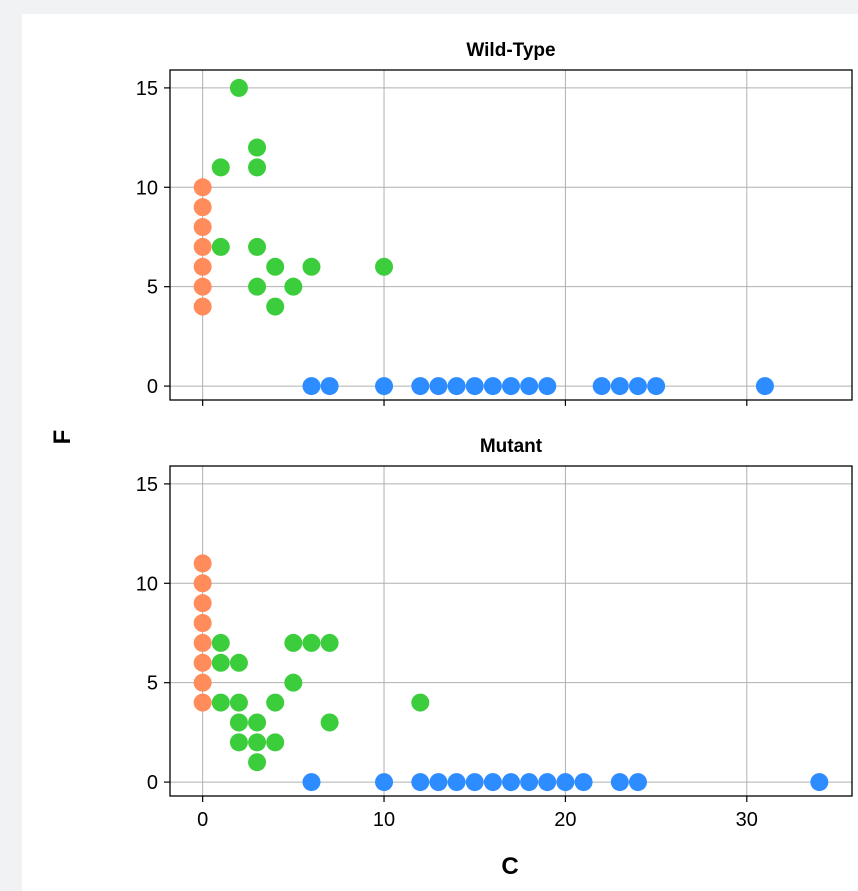  I want to click on y-axis-label: F, so click(62, 437).